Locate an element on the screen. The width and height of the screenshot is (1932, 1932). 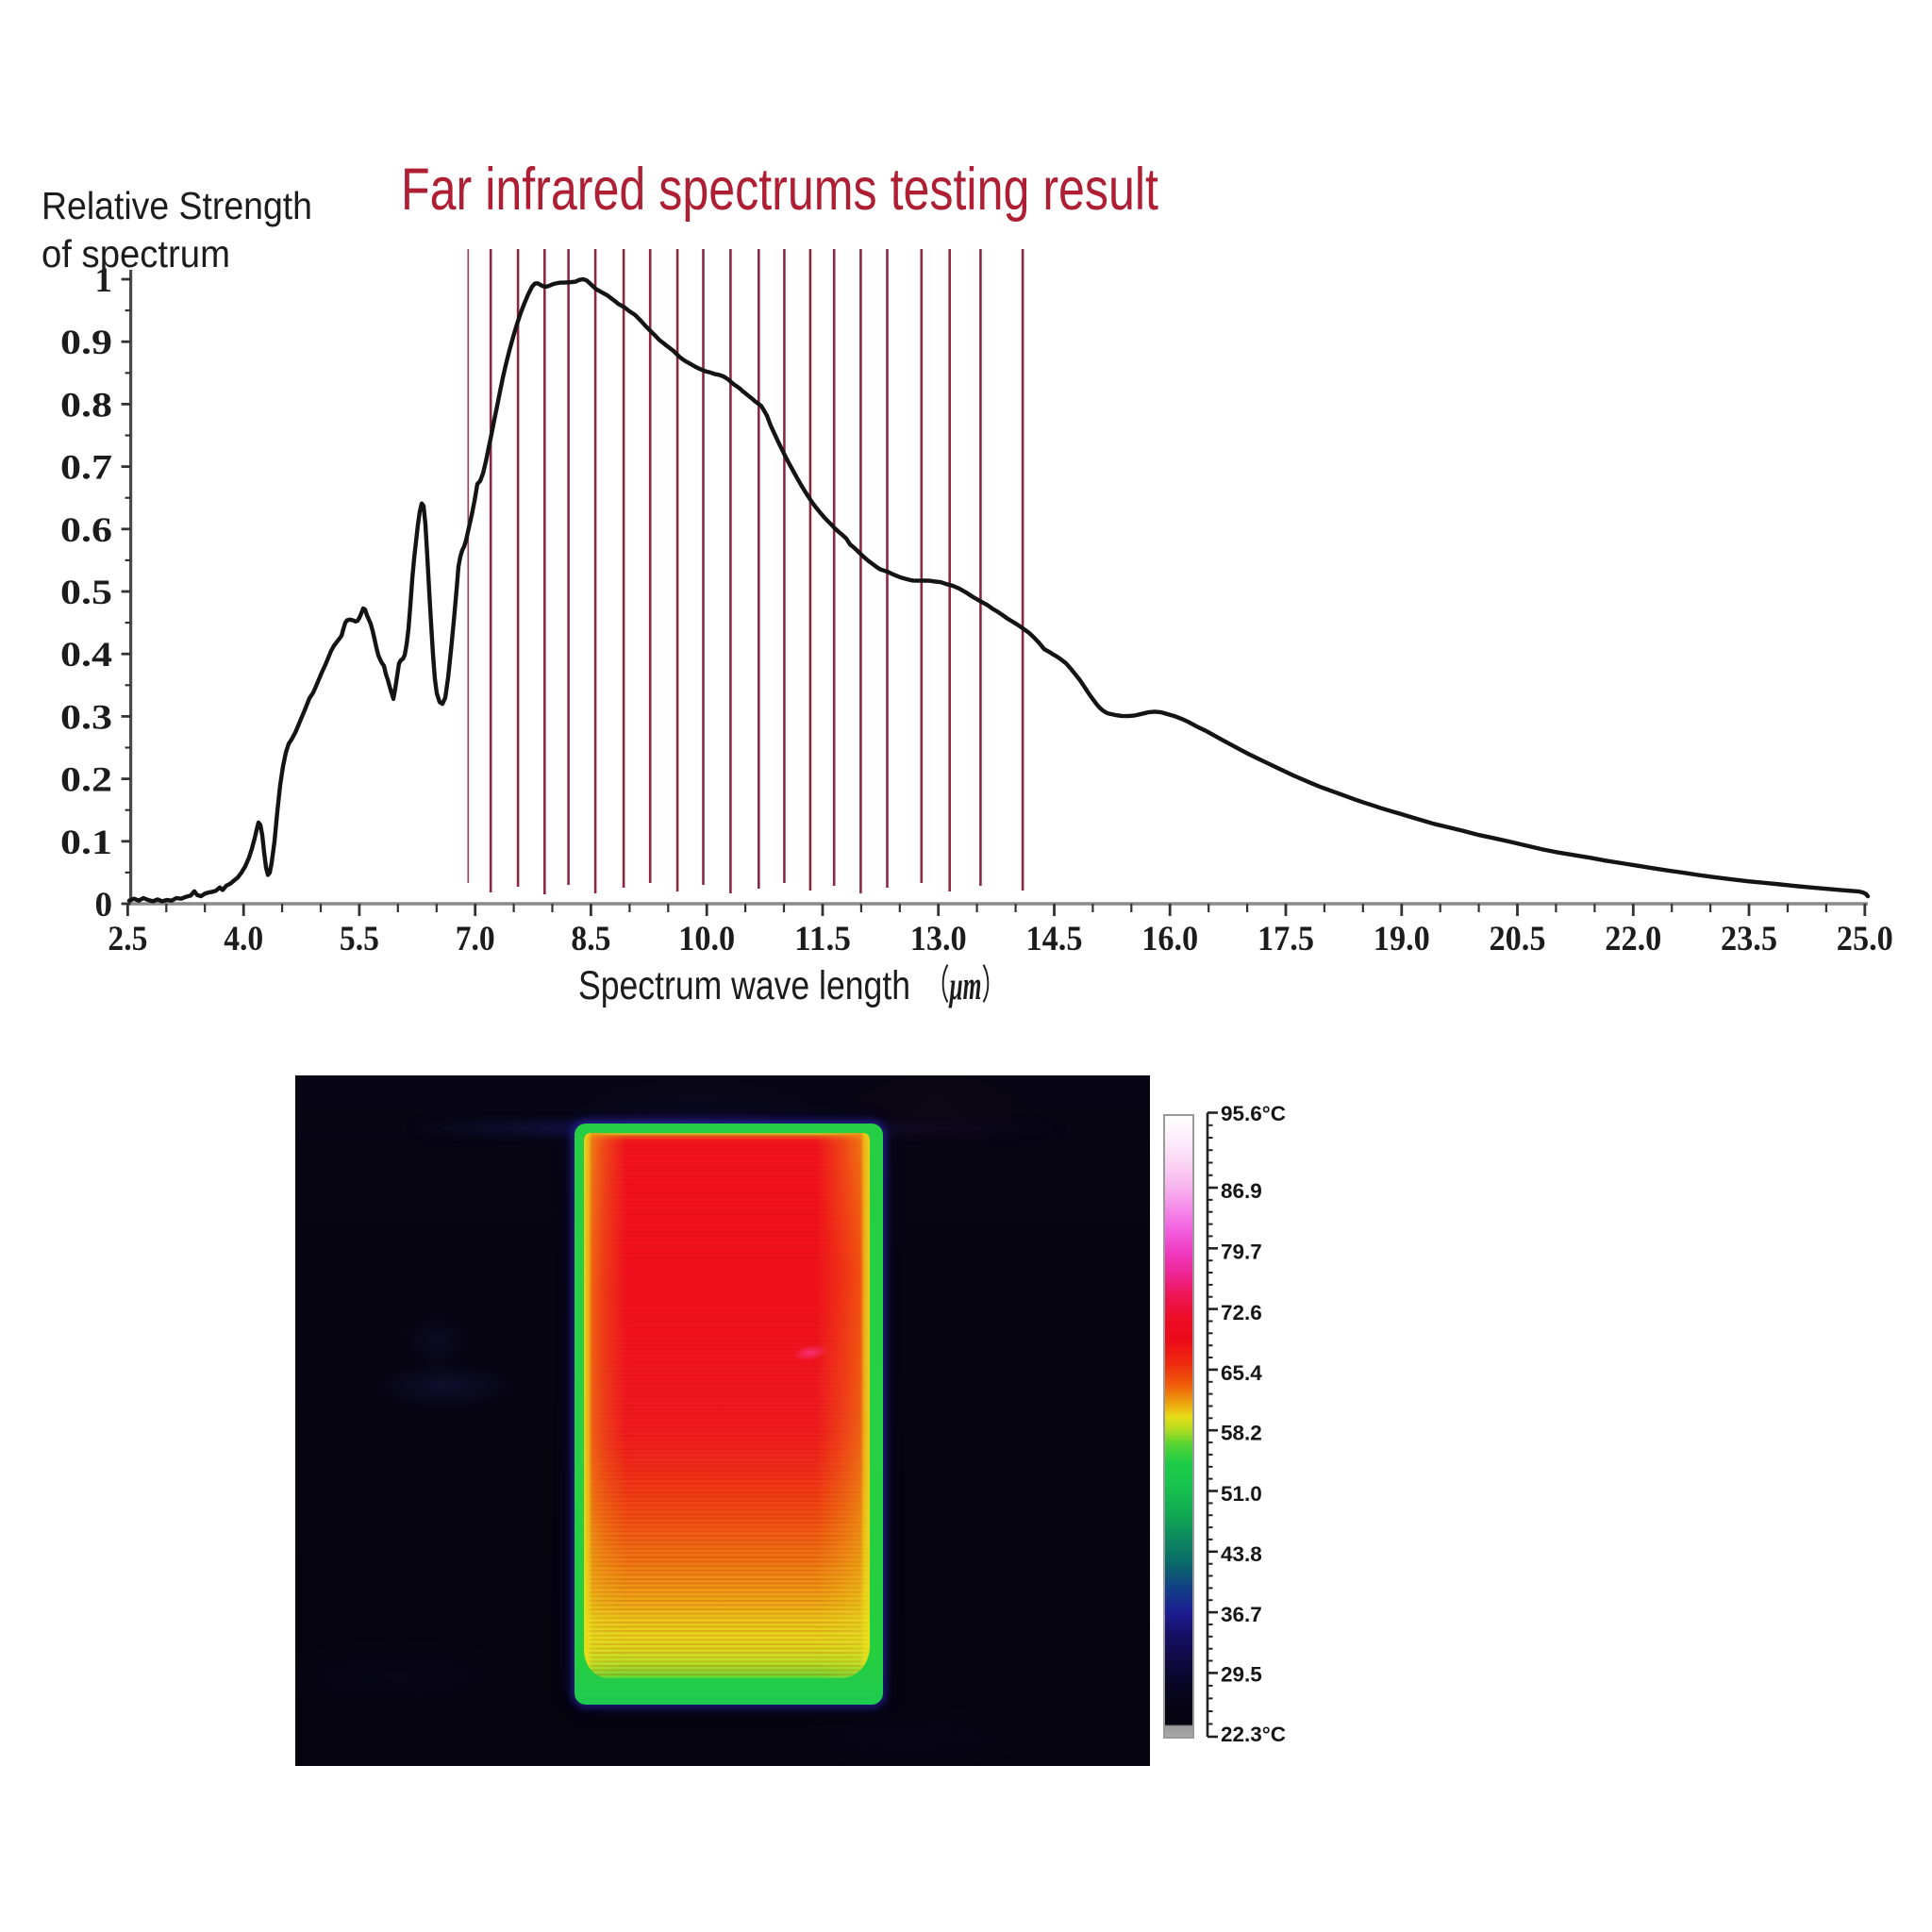
svg-text: Relative Strength is located at coordinates (177, 205).